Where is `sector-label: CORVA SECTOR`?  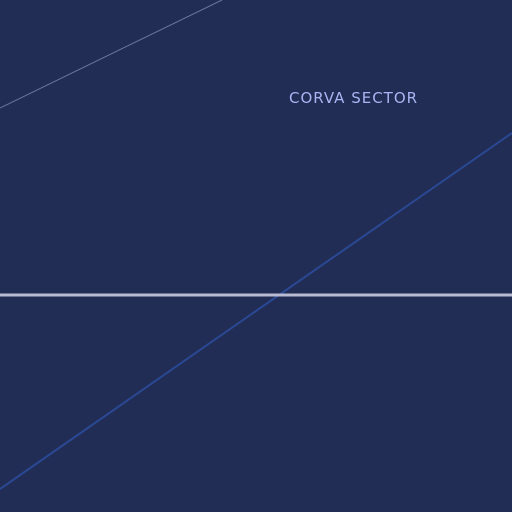 sector-label: CORVA SECTOR is located at coordinates (354, 98).